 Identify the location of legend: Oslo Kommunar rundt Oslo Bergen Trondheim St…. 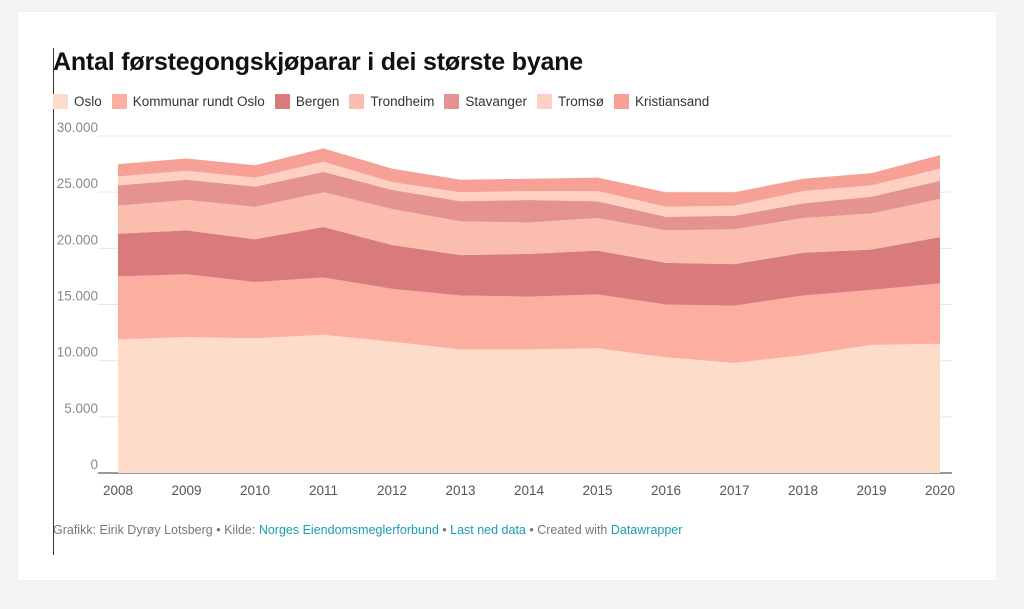
(386, 101).